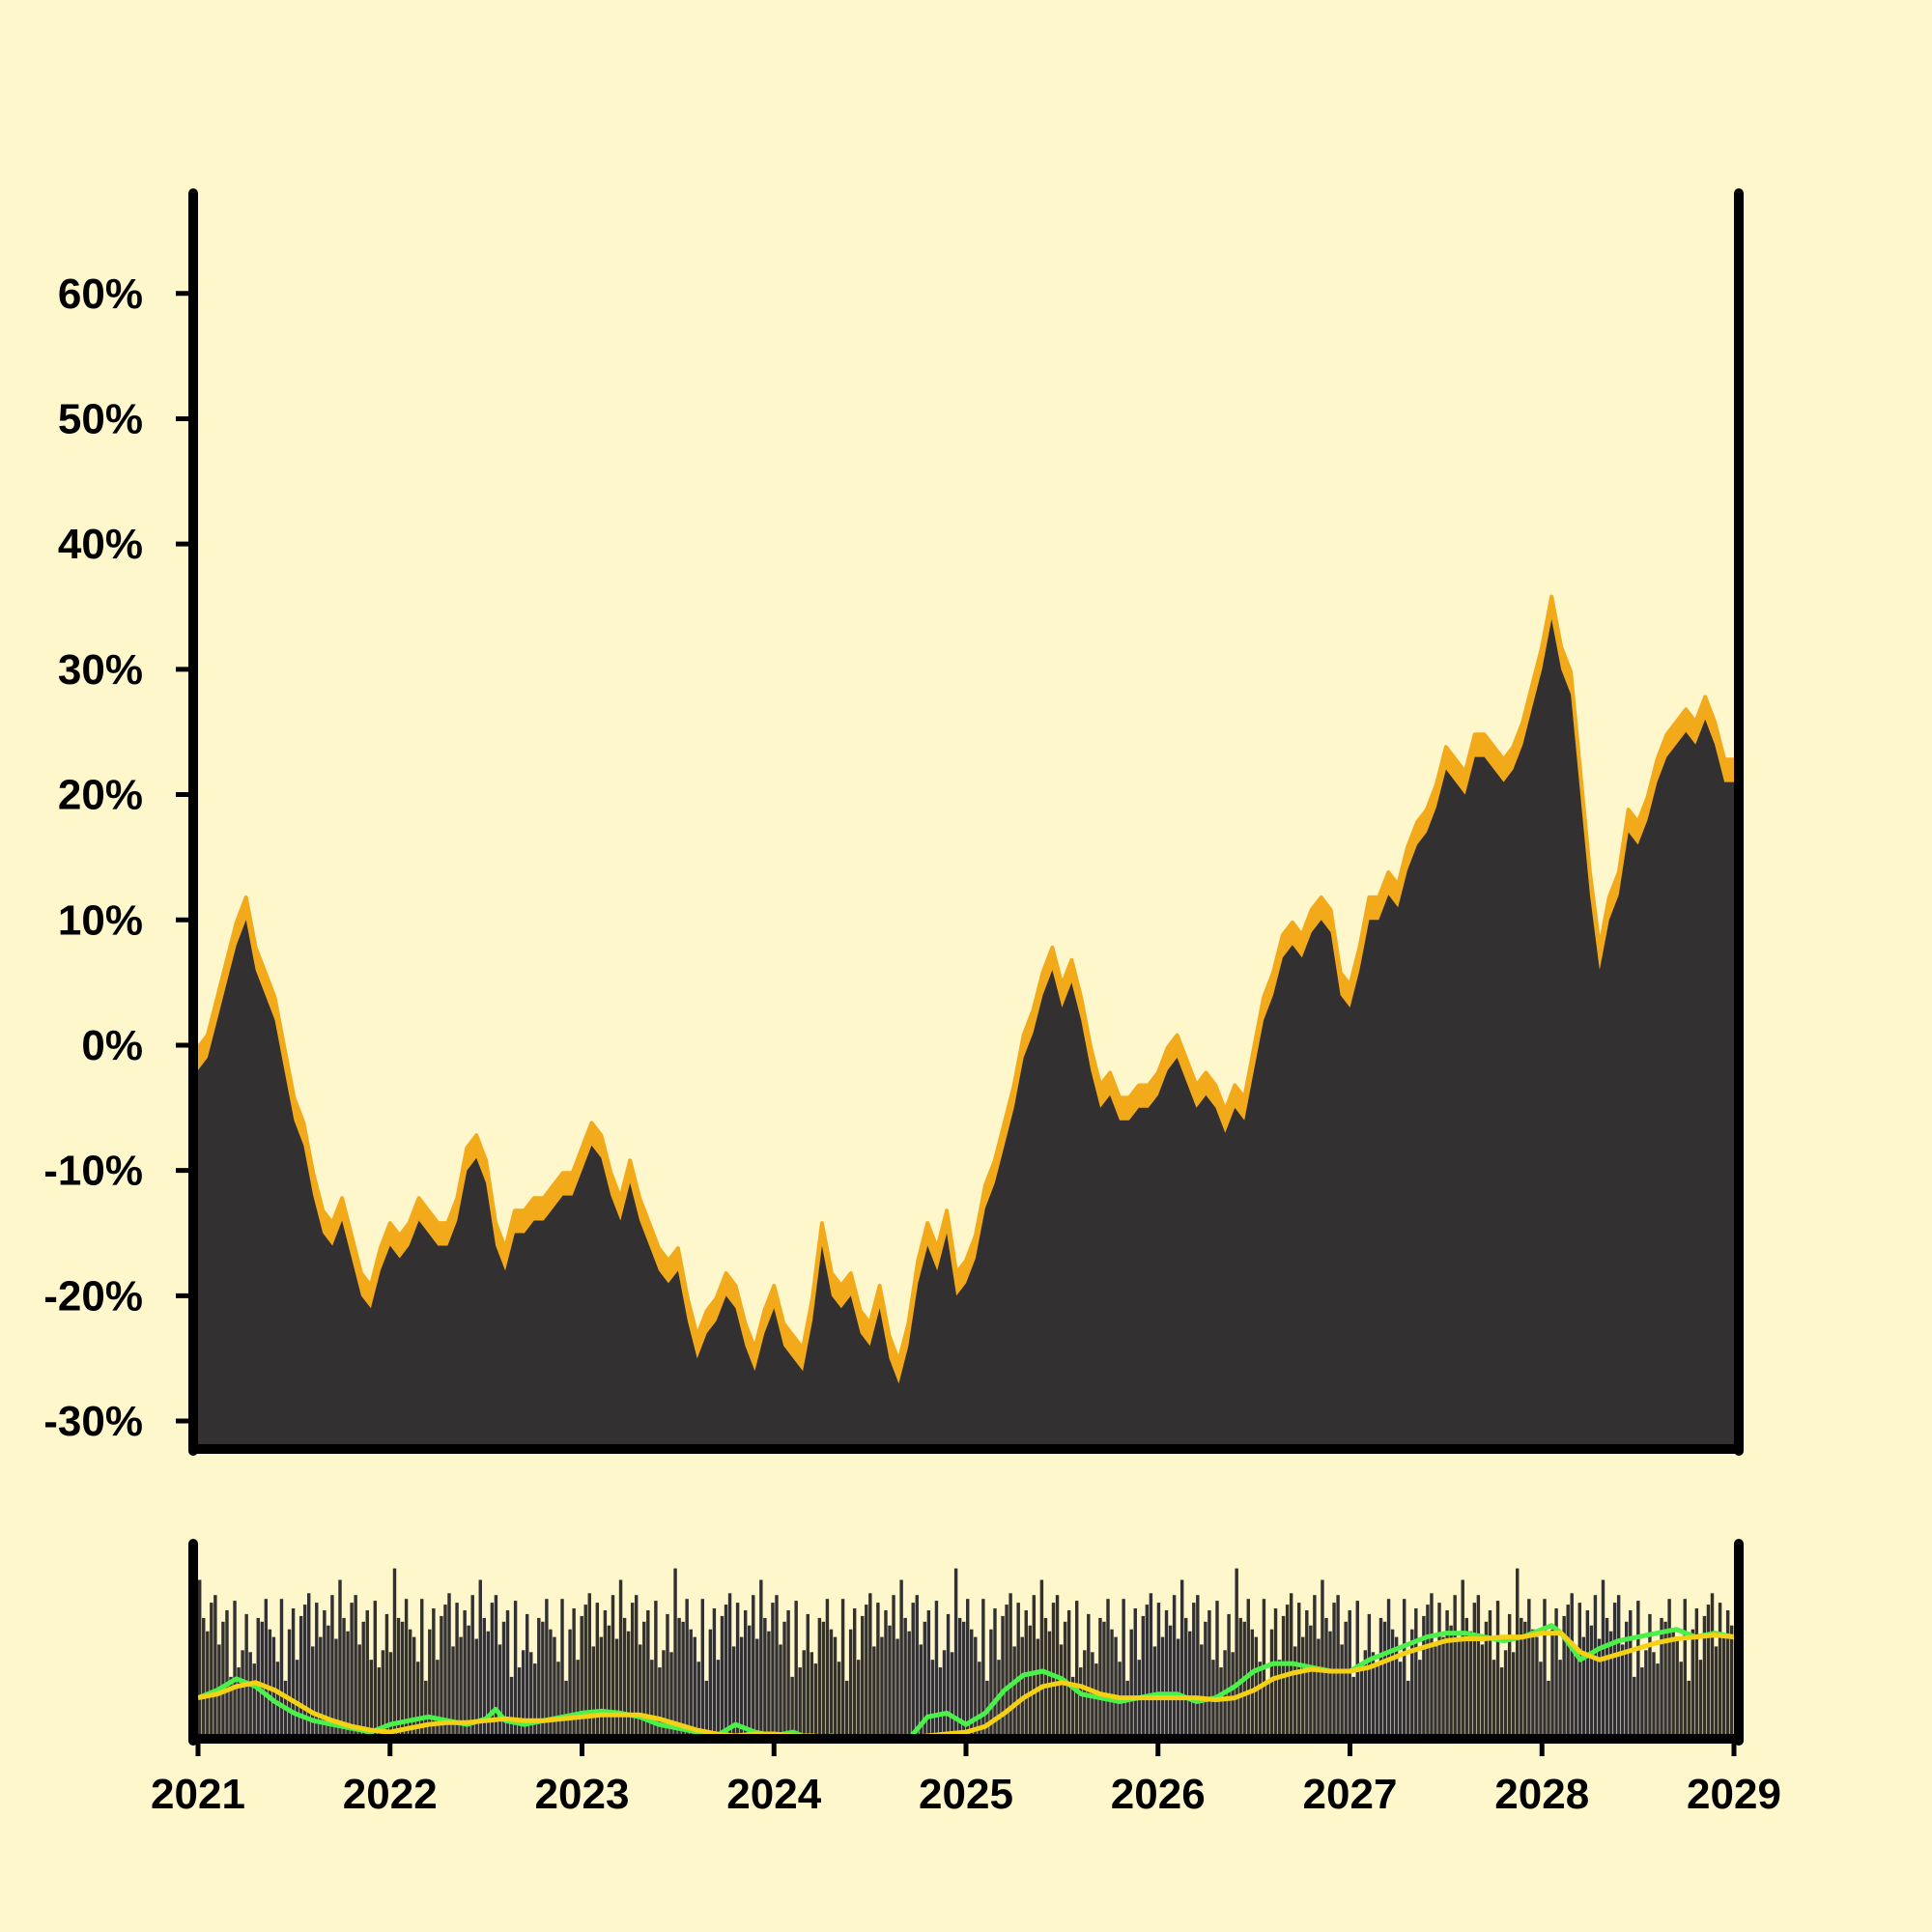 The height and width of the screenshot is (1932, 1932). Describe the element at coordinates (773, 1794) in the screenshot. I see `x-tick-label: 2024` at that location.